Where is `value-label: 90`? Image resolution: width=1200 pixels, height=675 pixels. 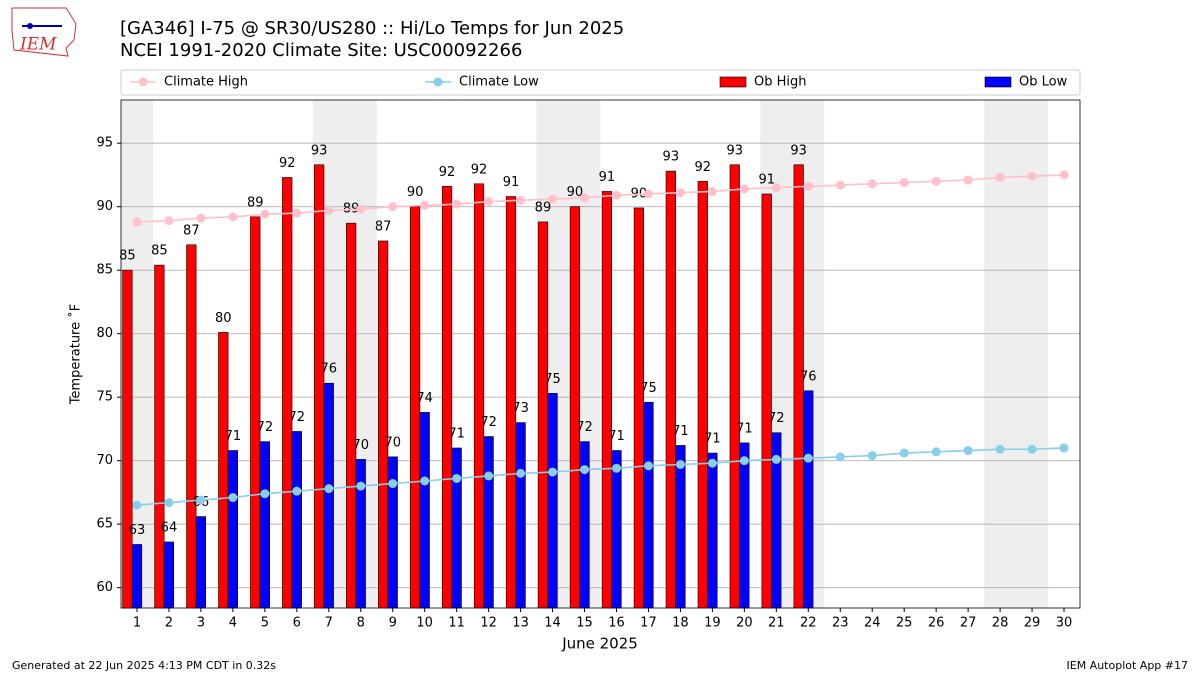
value-label: 90 is located at coordinates (415, 192).